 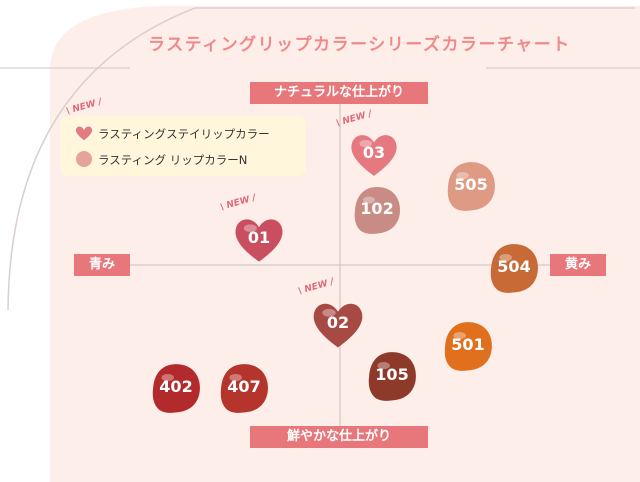 What do you see at coordinates (578, 265) in the screenshot?
I see `axis-label-right: 黄み` at bounding box center [578, 265].